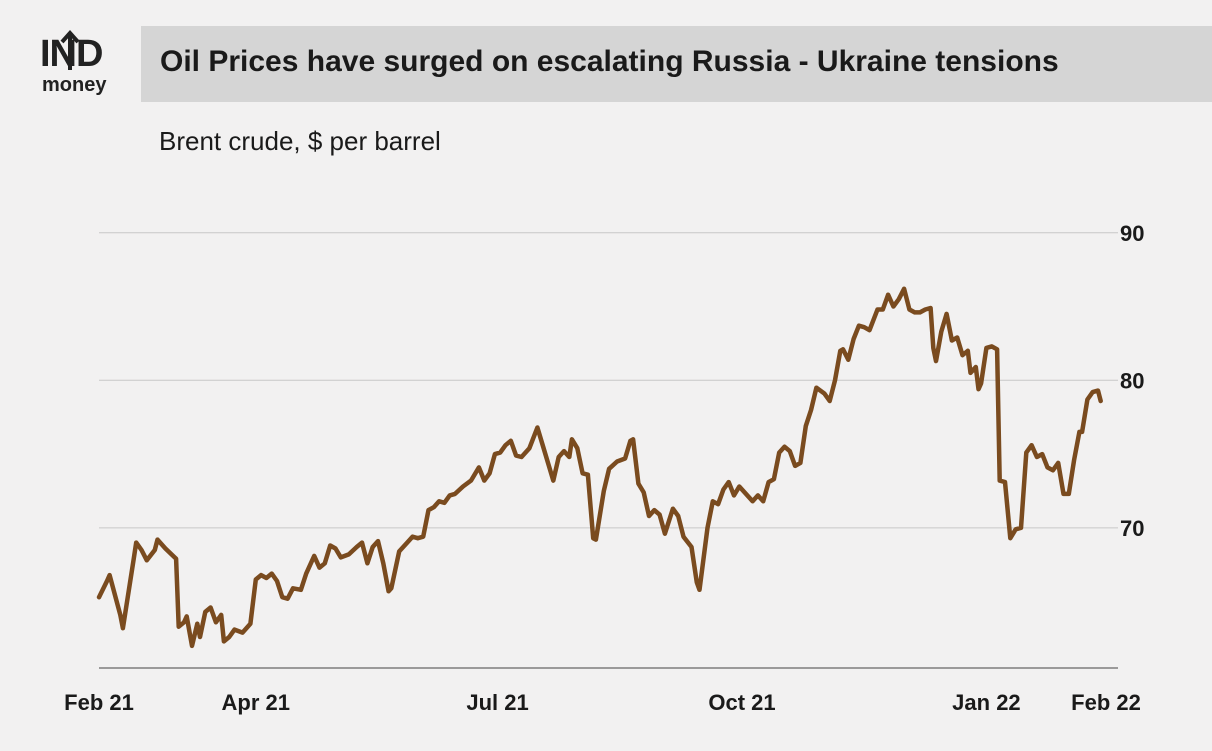  Describe the element at coordinates (1132, 233) in the screenshot. I see `y-tick-label: 90` at that location.